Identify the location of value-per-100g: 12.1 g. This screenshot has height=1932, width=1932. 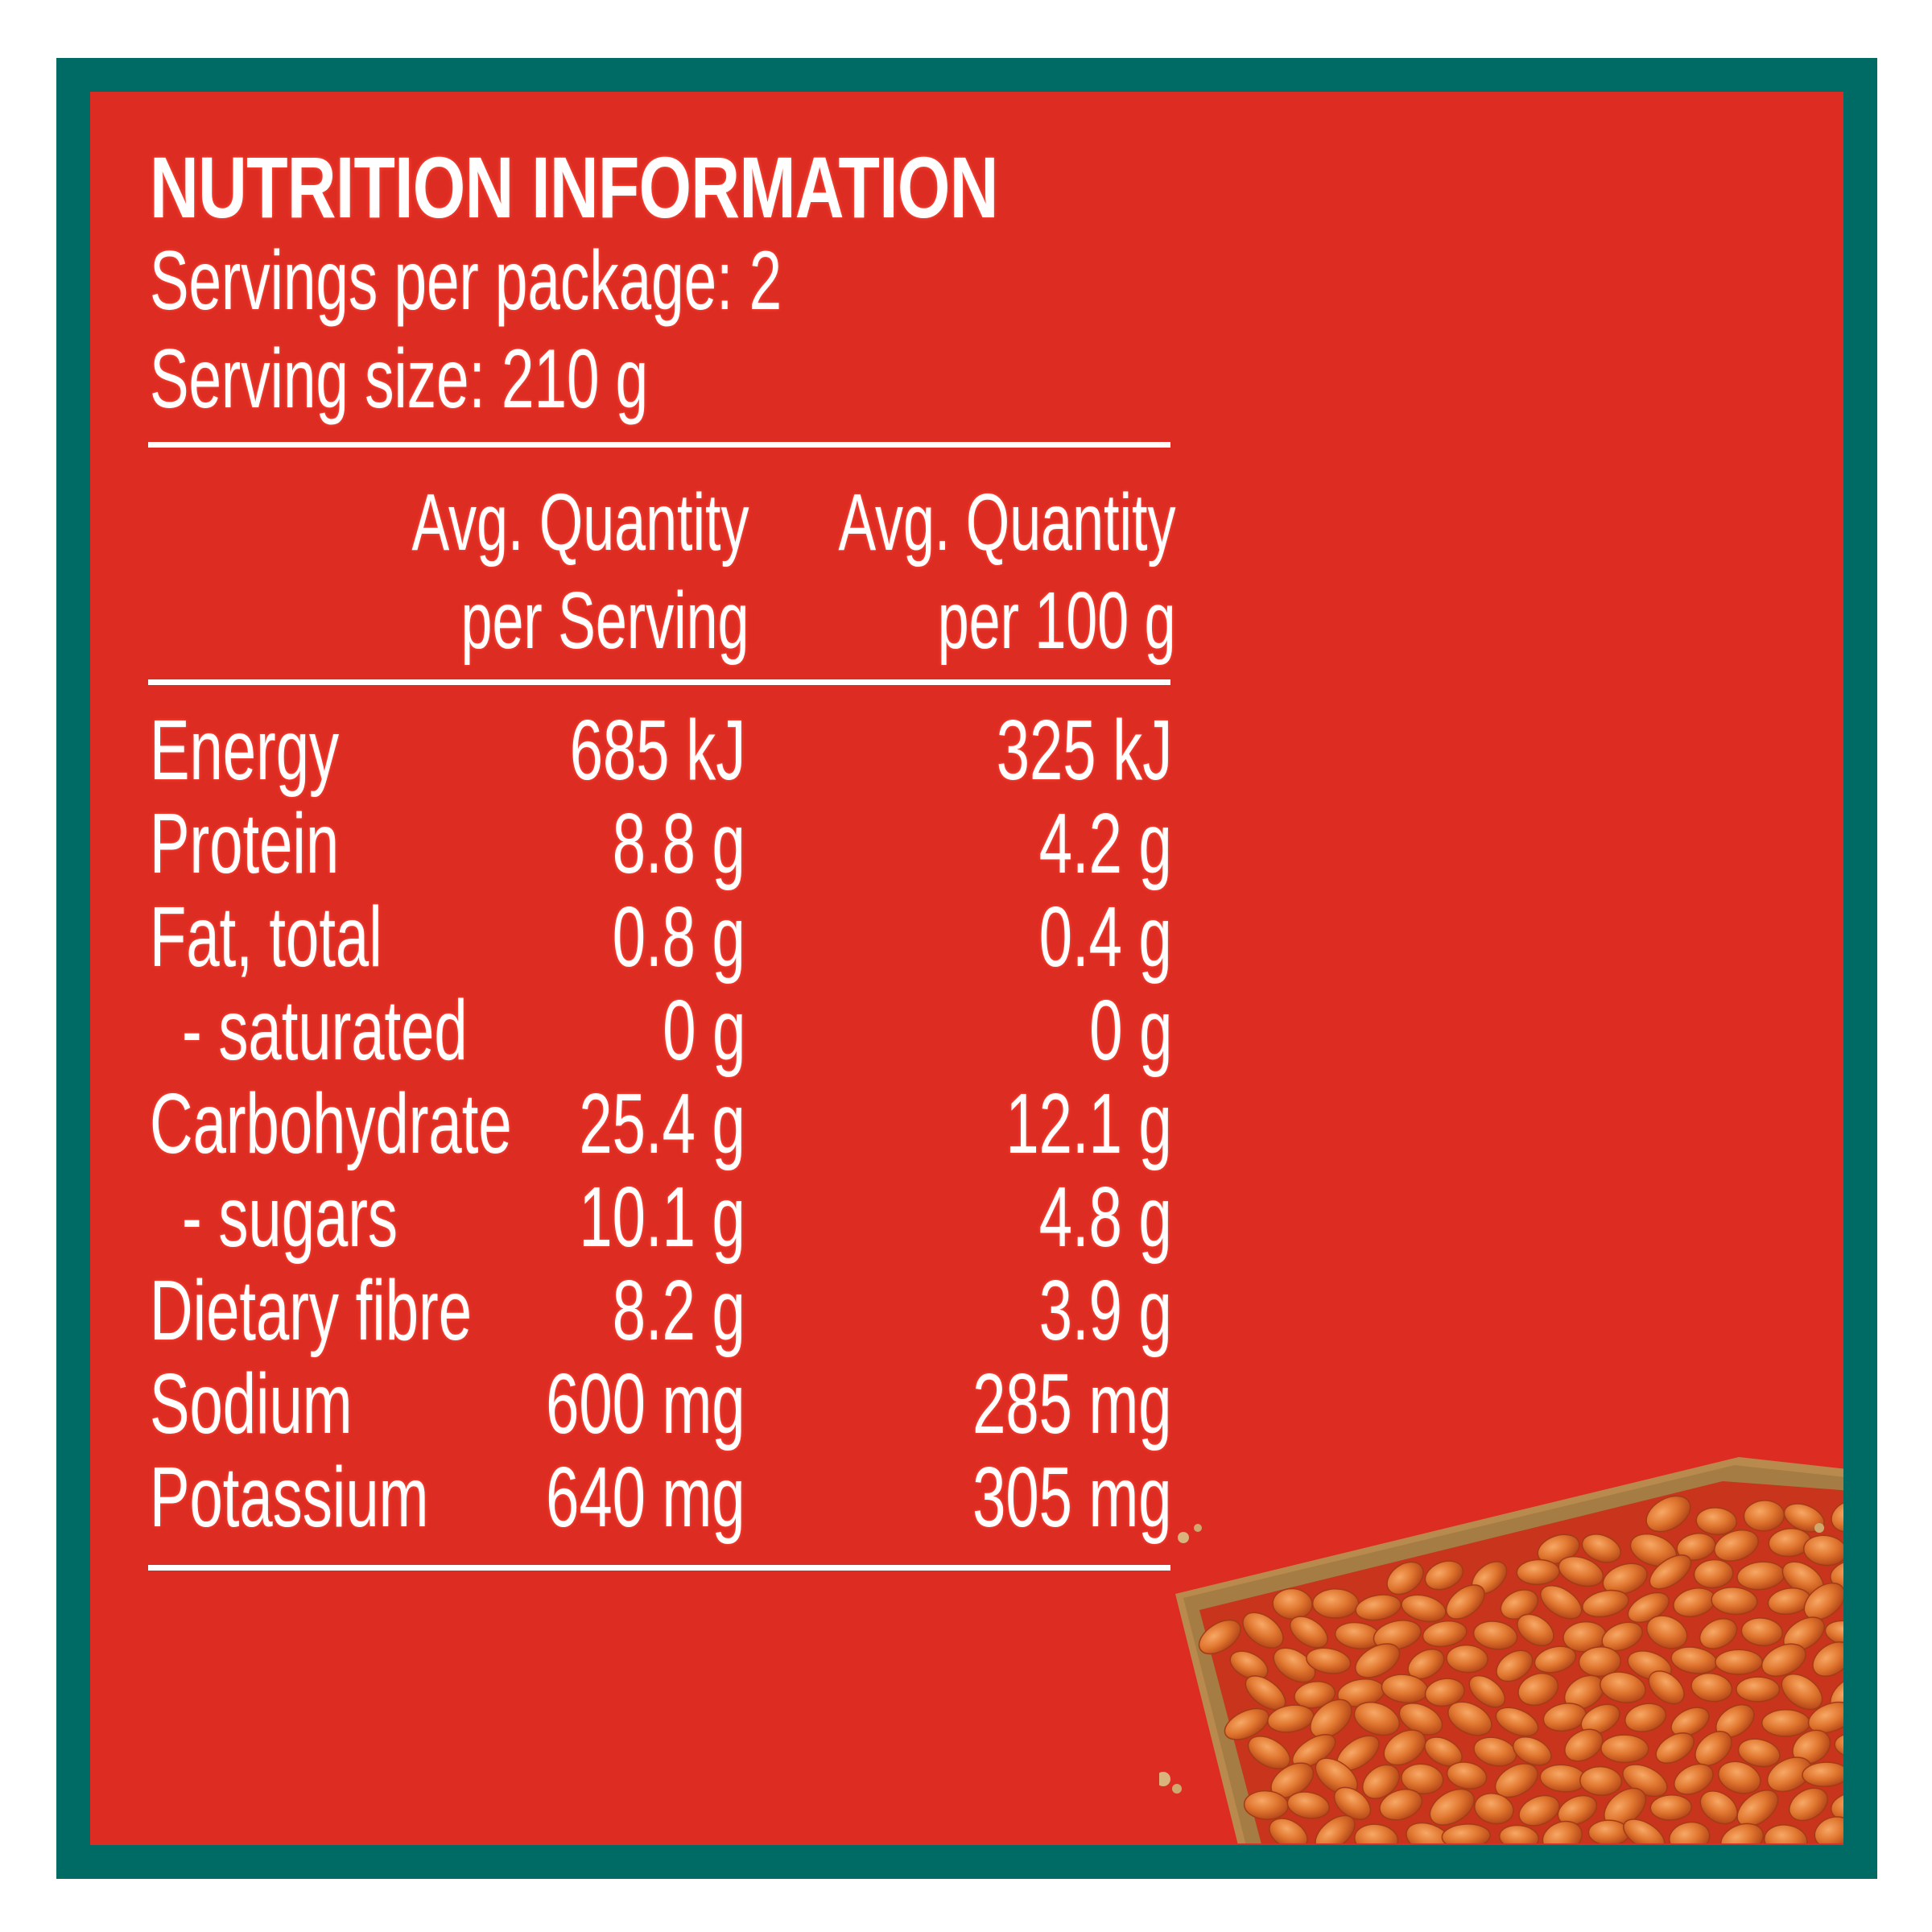
(1088, 1123).